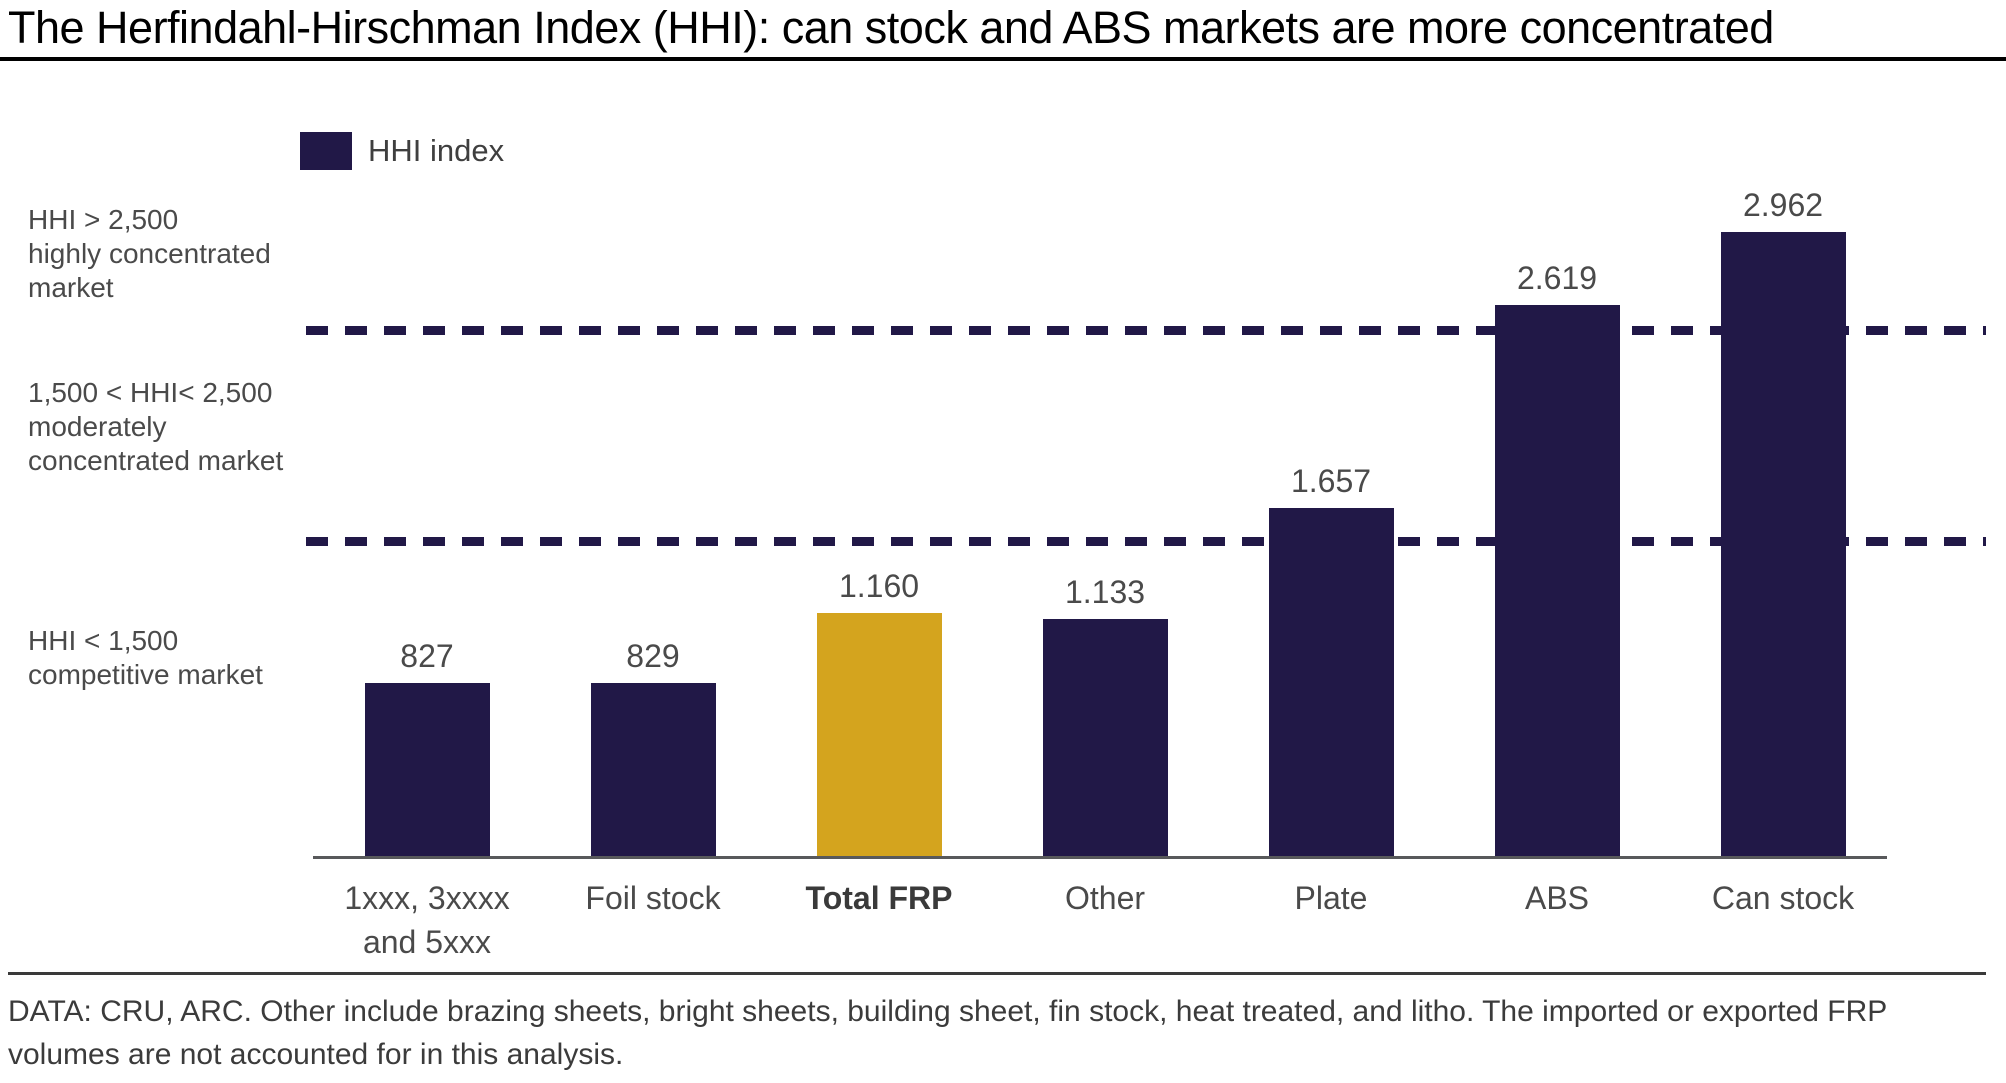  I want to click on tick-label-other: Other, so click(1105, 898).